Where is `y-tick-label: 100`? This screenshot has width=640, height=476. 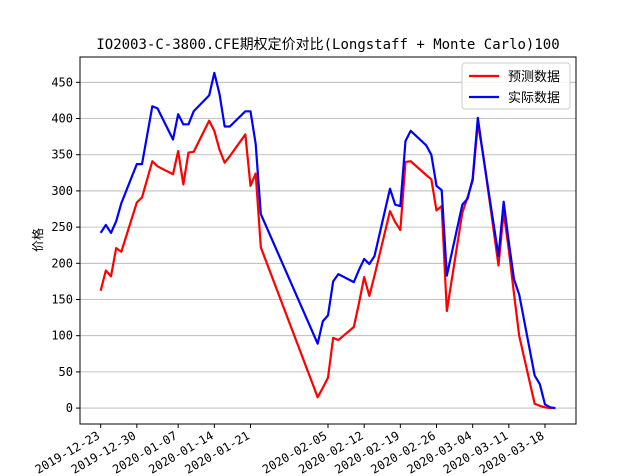
y-tick-label: 100 is located at coordinates (62, 336).